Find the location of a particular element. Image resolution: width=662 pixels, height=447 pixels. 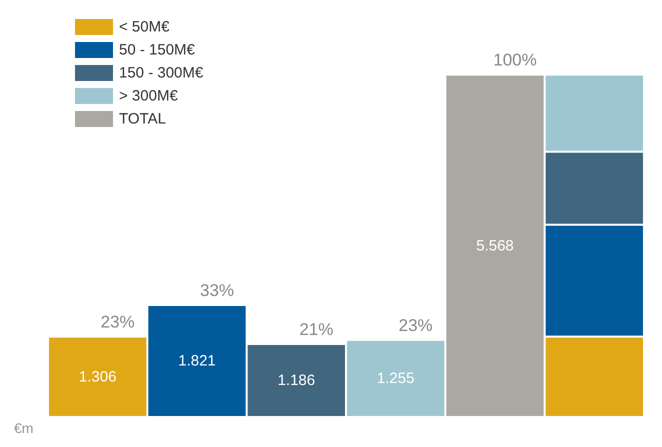

legend-label: TOTAL is located at coordinates (142, 119).